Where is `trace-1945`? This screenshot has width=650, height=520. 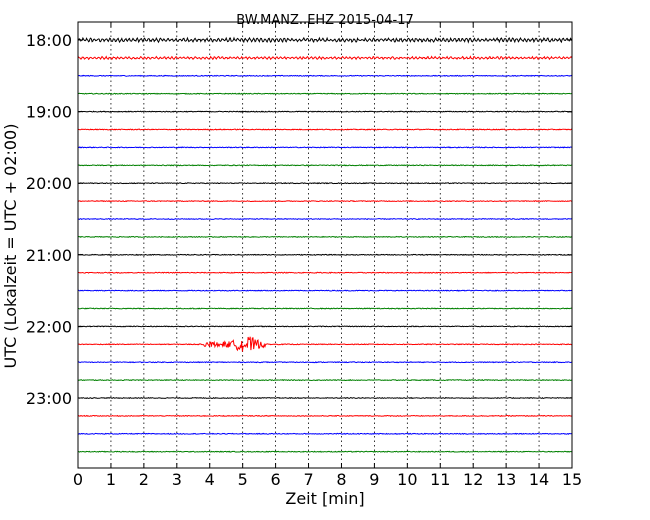
trace-1945 is located at coordinates (325, 165).